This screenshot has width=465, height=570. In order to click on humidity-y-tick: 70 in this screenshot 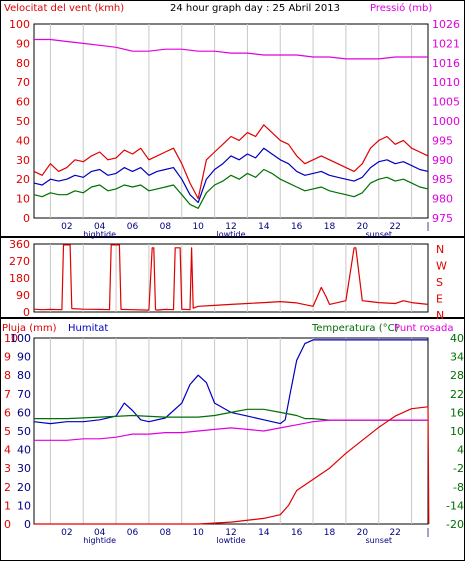, I will do `click(24, 394)`.